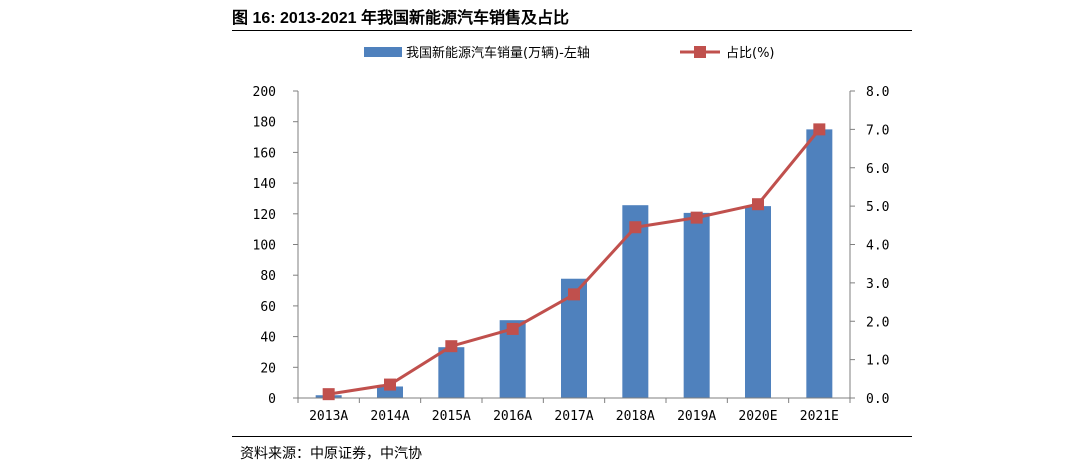  I want to click on legend-line-label: 占比(%), so click(750, 53).